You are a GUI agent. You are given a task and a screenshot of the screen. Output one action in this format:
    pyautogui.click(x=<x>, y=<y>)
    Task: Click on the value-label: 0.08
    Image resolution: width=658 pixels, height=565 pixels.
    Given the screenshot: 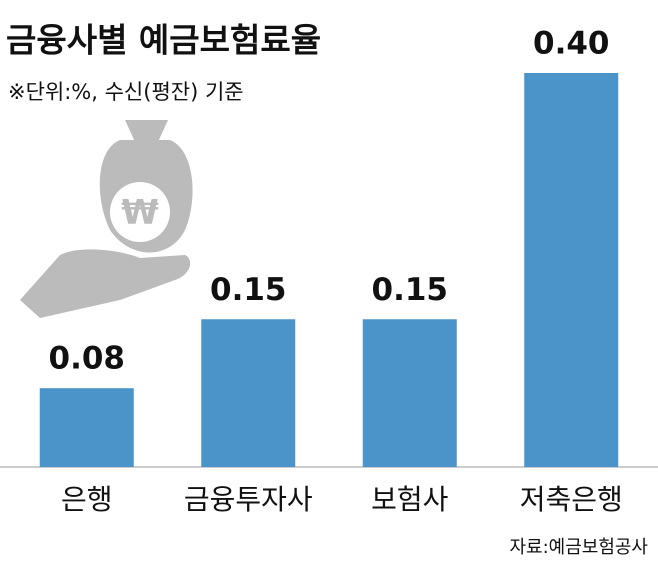 What is the action you would take?
    pyautogui.click(x=87, y=359)
    